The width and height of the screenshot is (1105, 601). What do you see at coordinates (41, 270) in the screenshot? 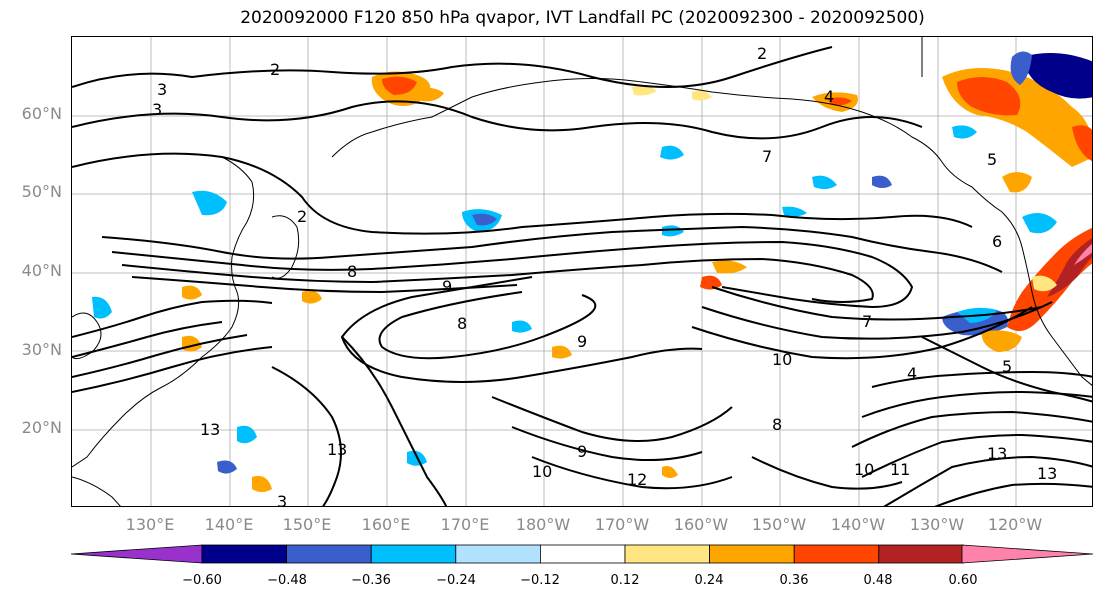
I see `lat-label-40n: 40°N` at bounding box center [41, 270].